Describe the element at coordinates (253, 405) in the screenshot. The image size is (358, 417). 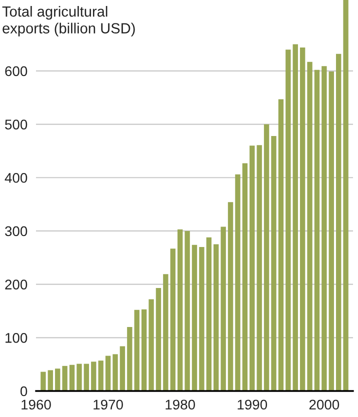
I see `x-tick-label: 1990` at that location.